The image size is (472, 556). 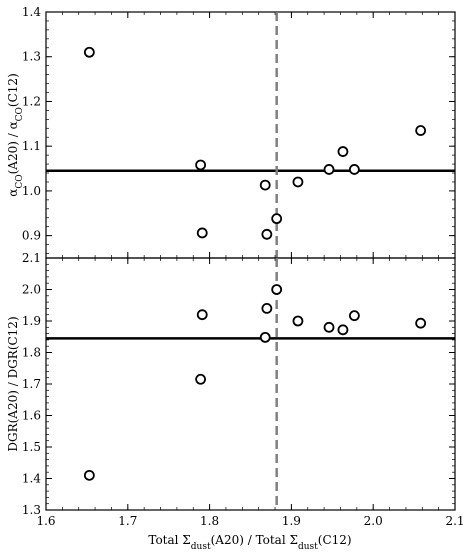 I want to click on y-tick-label: 1.9, so click(x=31, y=321).